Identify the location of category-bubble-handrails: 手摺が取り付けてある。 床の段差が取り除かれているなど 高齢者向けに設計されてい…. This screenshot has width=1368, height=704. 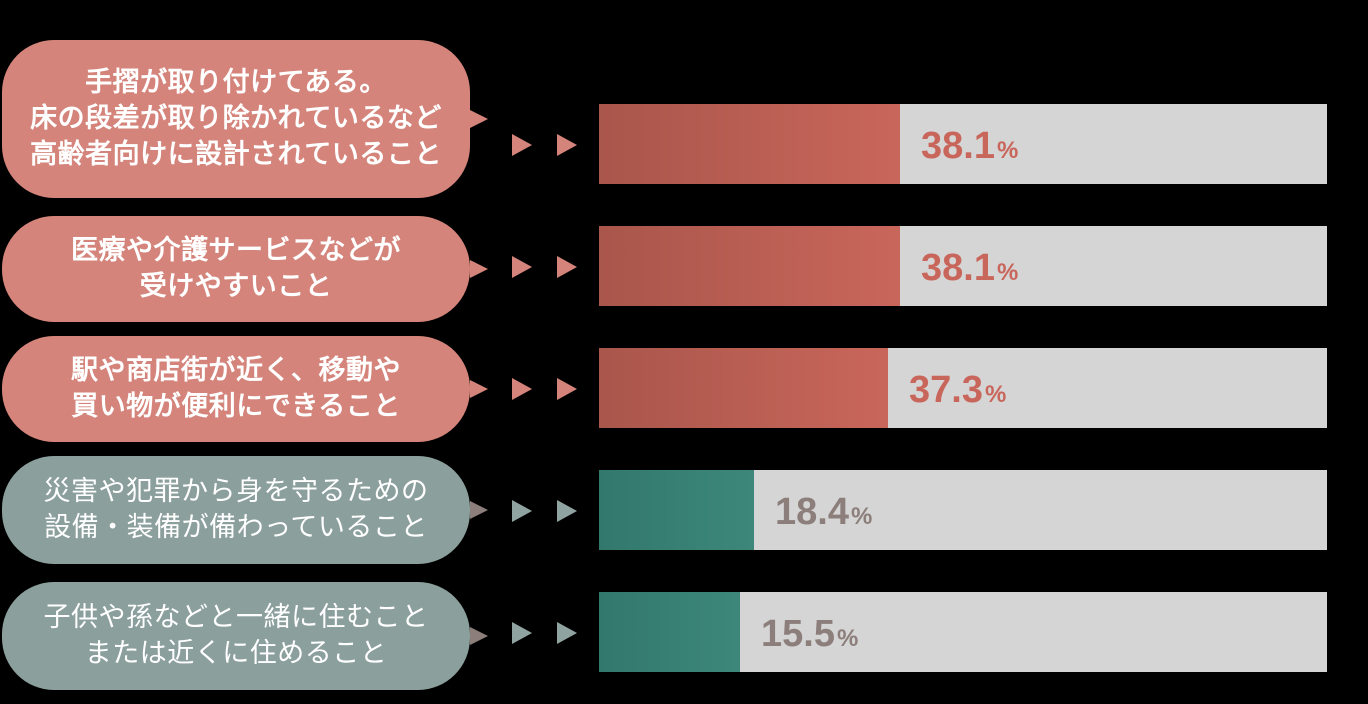
(245, 119).